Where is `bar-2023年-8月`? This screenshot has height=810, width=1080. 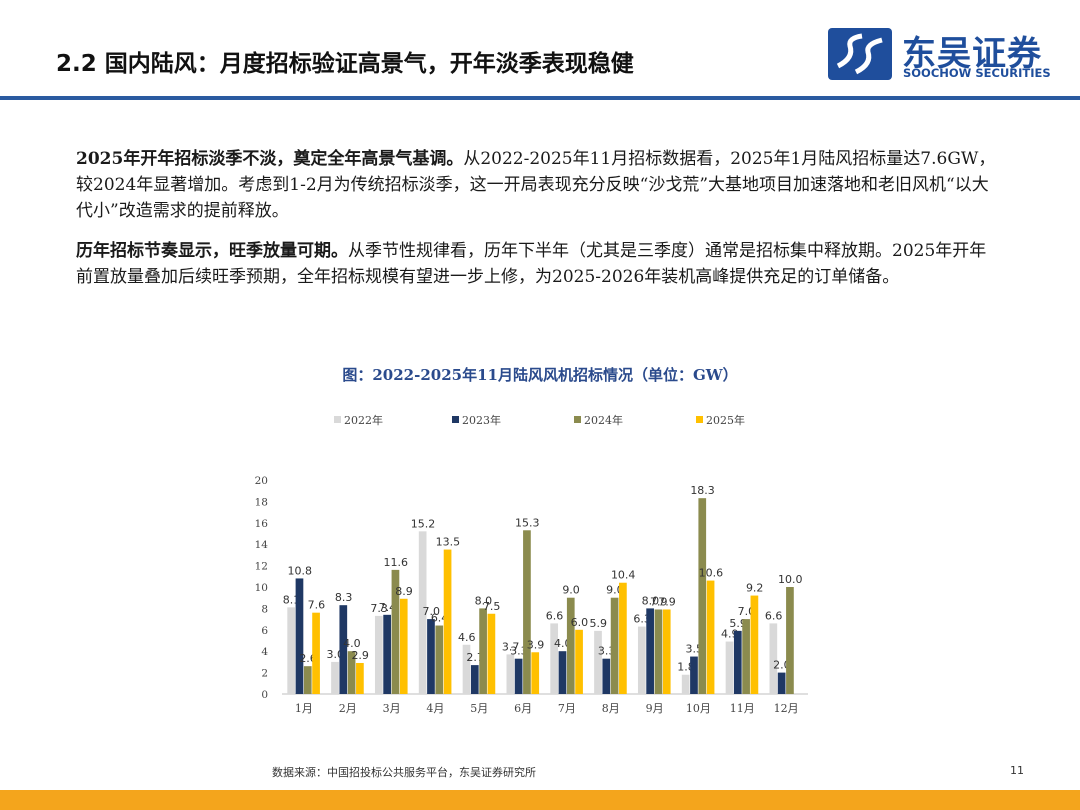
bar-2023年-8月 is located at coordinates (606, 676).